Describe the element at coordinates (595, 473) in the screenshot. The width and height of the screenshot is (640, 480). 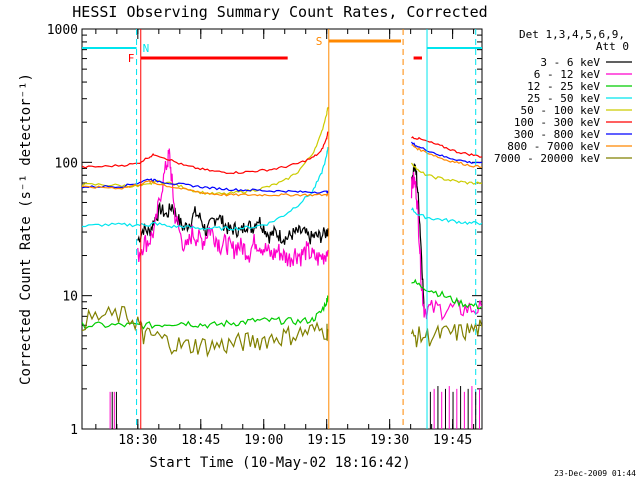
I see `footer-timestamp: 23-Dec-2009 01:44` at that location.